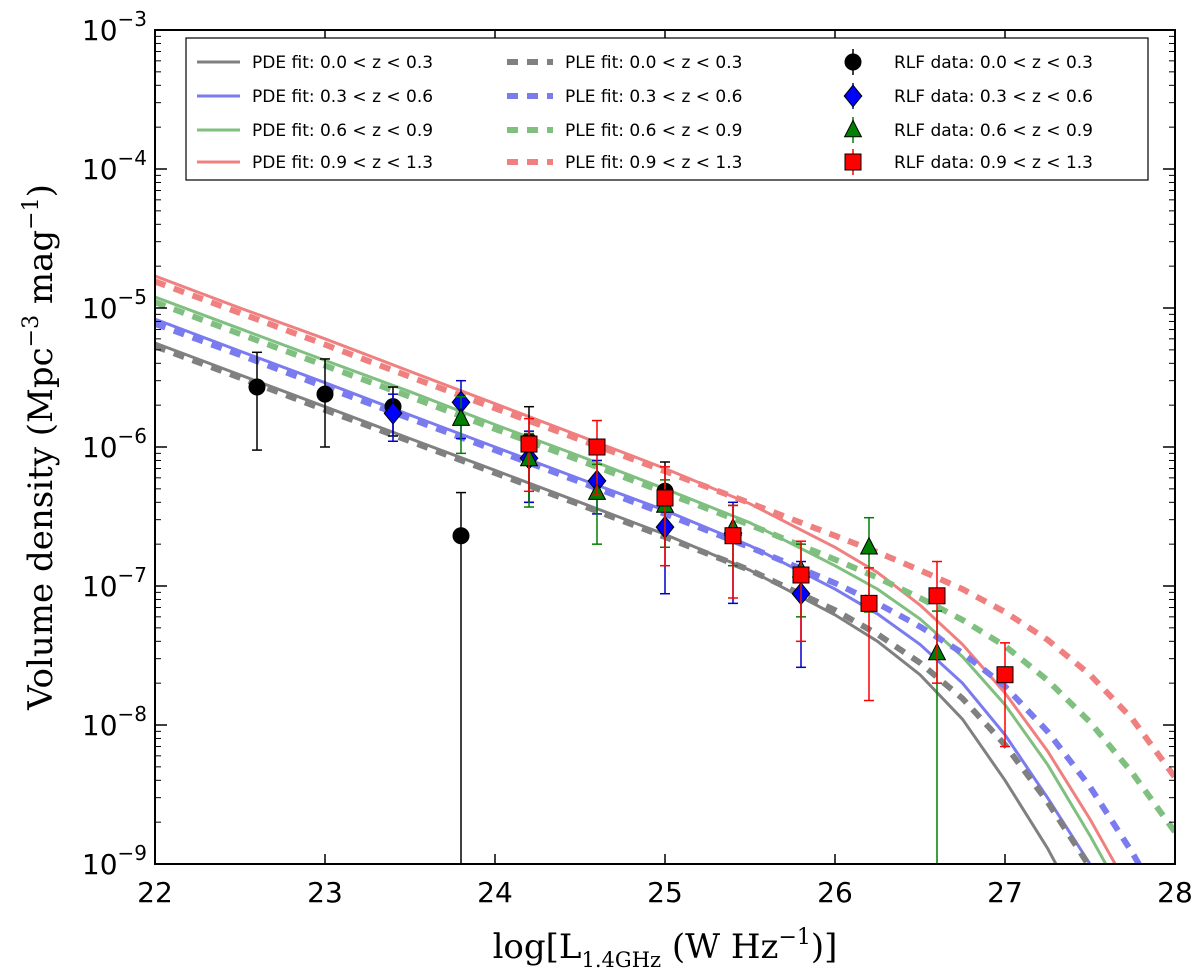 This screenshot has height=980, width=1200. I want to click on x-tick-label: 23, so click(325, 892).